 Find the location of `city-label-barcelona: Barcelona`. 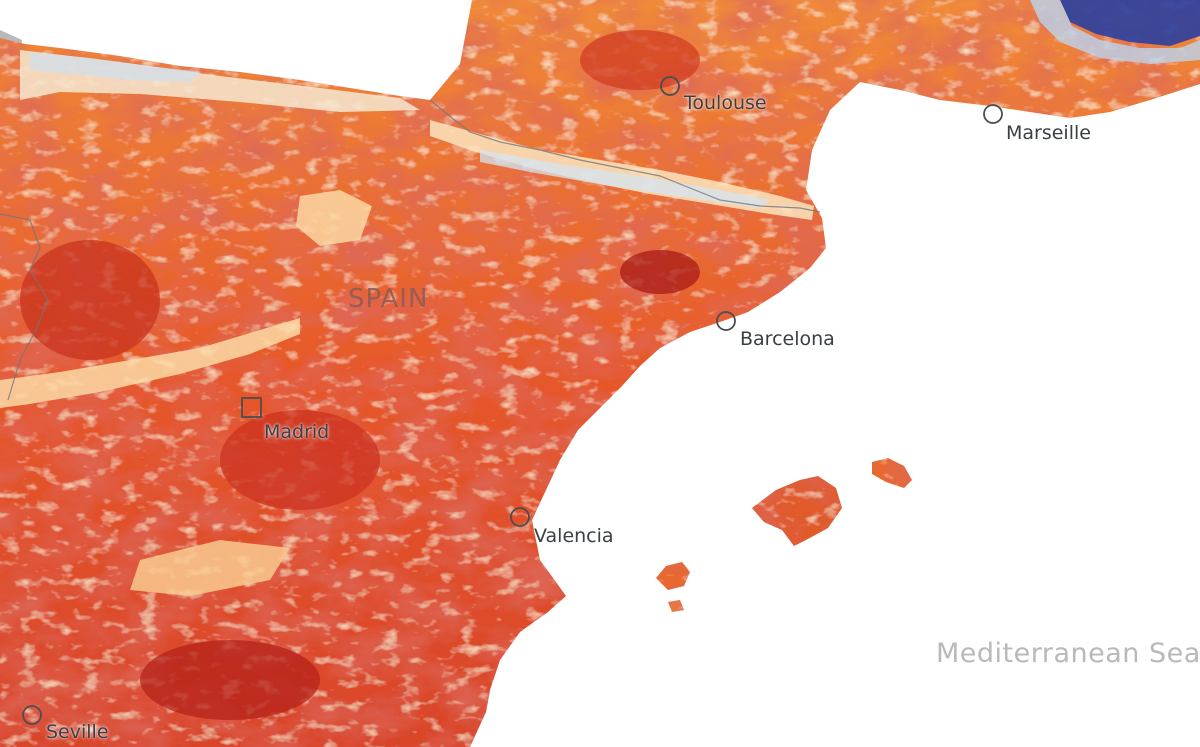

city-label-barcelona: Barcelona is located at coordinates (787, 339).